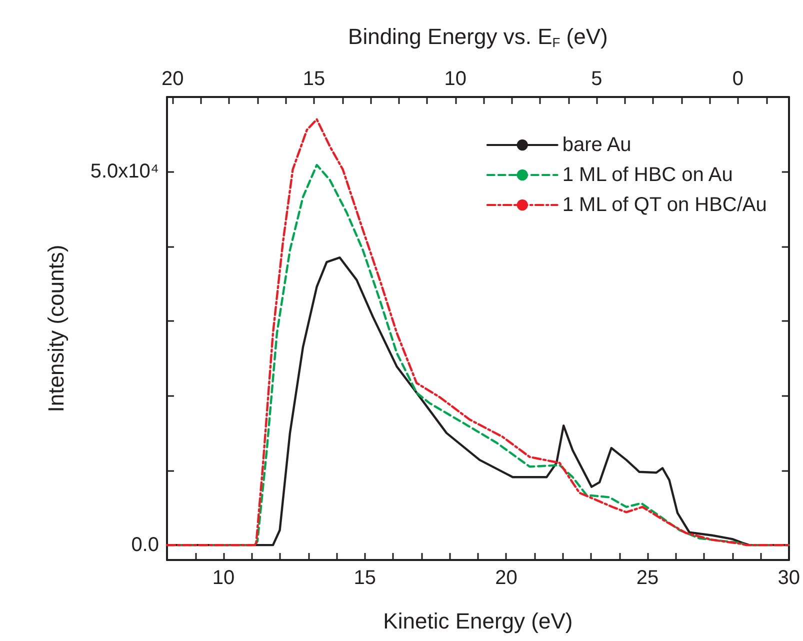 The width and height of the screenshot is (803, 641). What do you see at coordinates (124, 171) in the screenshot?
I see `y-tick-label: 5.0x10⁴` at bounding box center [124, 171].